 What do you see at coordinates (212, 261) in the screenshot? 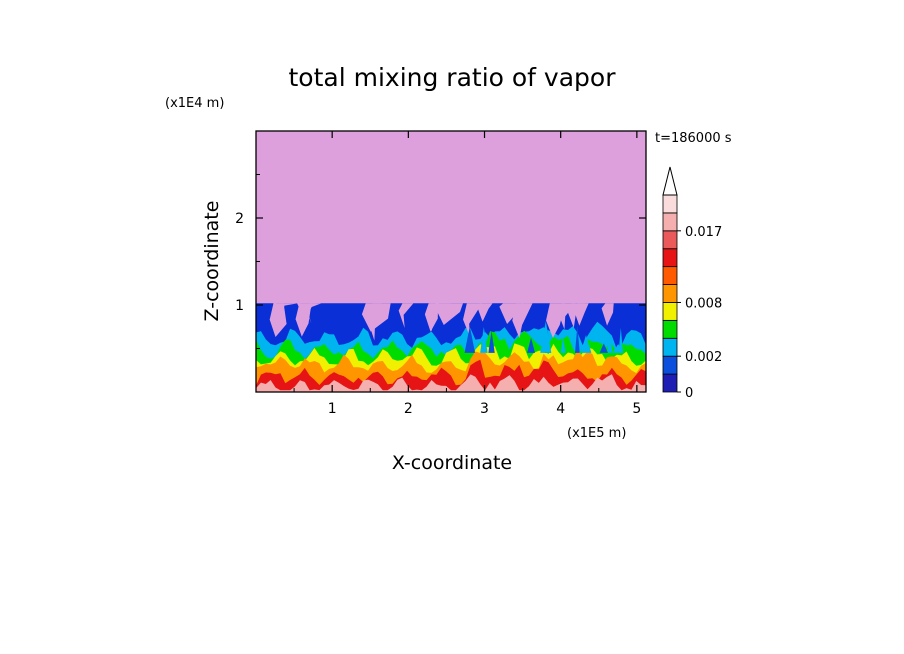
I see `y-axis-label: Z-coordinate` at bounding box center [212, 261].